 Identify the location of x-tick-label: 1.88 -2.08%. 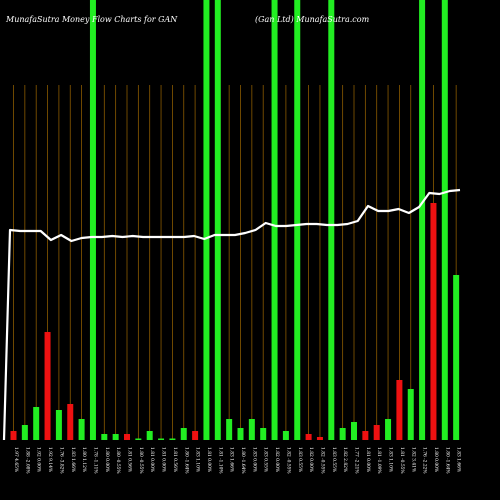
(26, 460).